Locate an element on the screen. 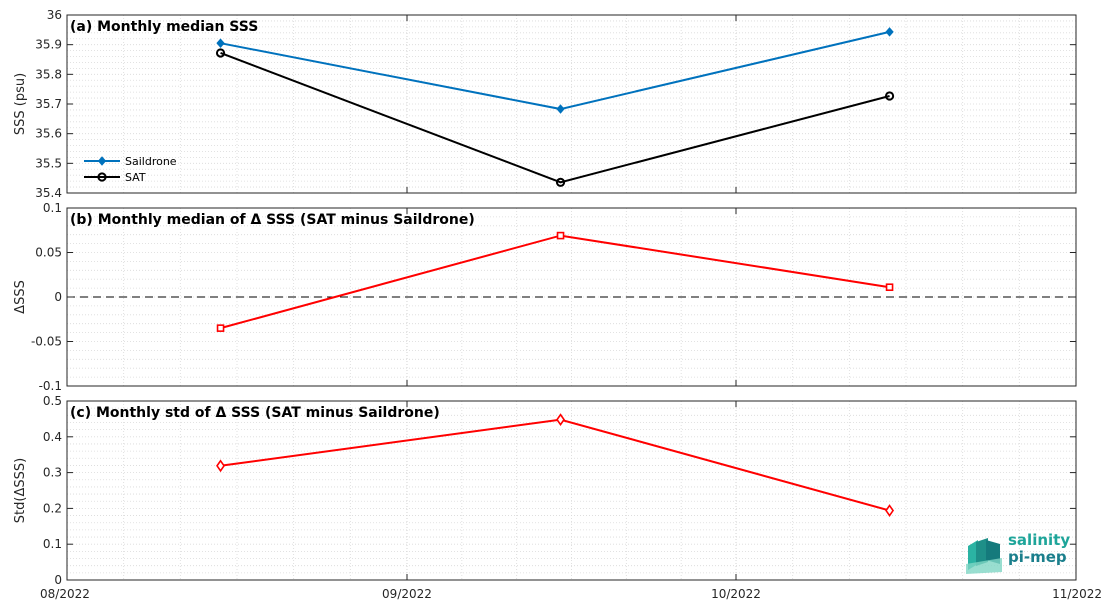  wave-logo-icon is located at coordinates (984, 556).